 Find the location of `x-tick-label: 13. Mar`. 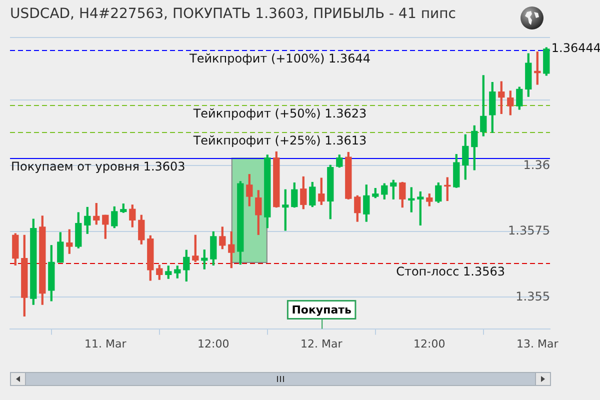

x-tick-label: 13. Mar is located at coordinates (537, 343).